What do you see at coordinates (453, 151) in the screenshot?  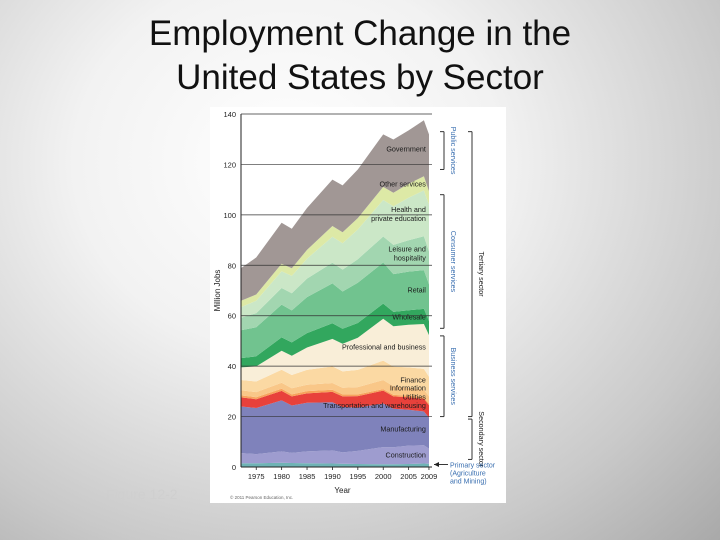 I see `bracket-label-public-services: Public services` at bounding box center [453, 151].